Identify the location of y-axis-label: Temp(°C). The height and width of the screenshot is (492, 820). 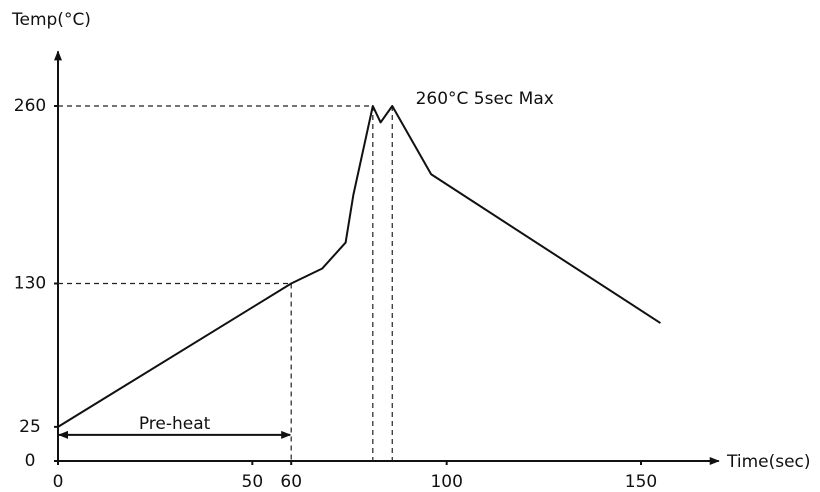
(51, 20).